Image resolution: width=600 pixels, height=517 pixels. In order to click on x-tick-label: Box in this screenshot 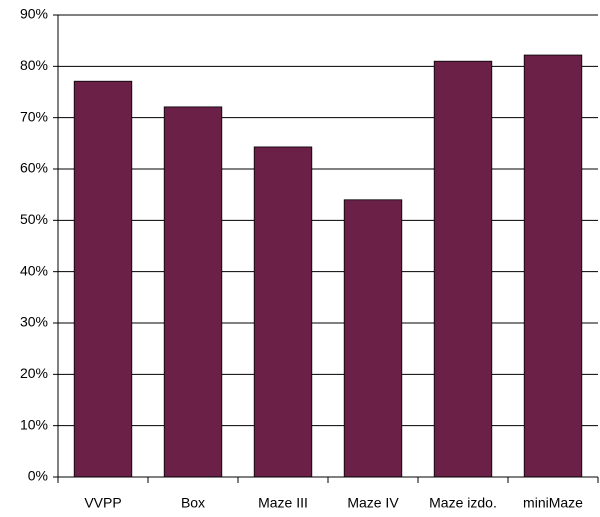, I will do `click(193, 503)`.